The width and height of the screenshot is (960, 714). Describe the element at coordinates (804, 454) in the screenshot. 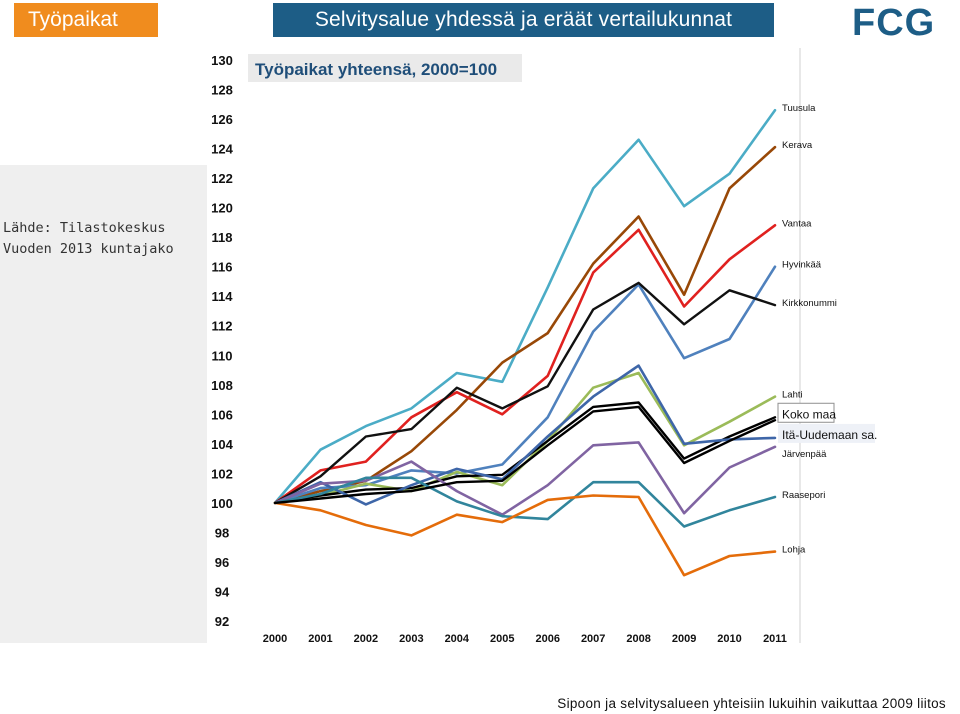

I see `series-label: Järvenpää` at that location.